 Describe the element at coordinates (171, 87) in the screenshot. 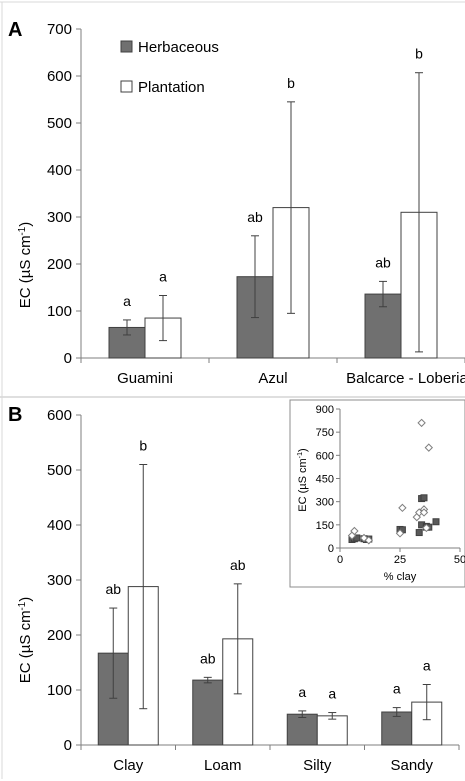

I see `legend-label: Plantation` at that location.